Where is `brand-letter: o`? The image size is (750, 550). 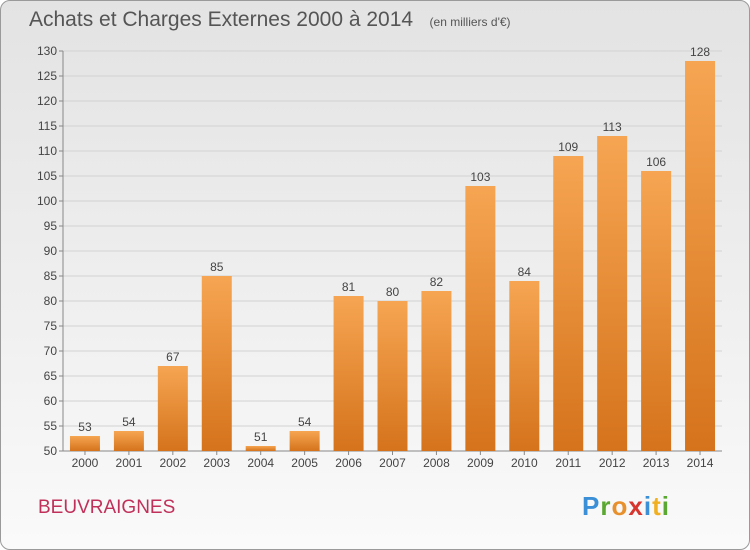 brand-letter: o is located at coordinates (620, 506).